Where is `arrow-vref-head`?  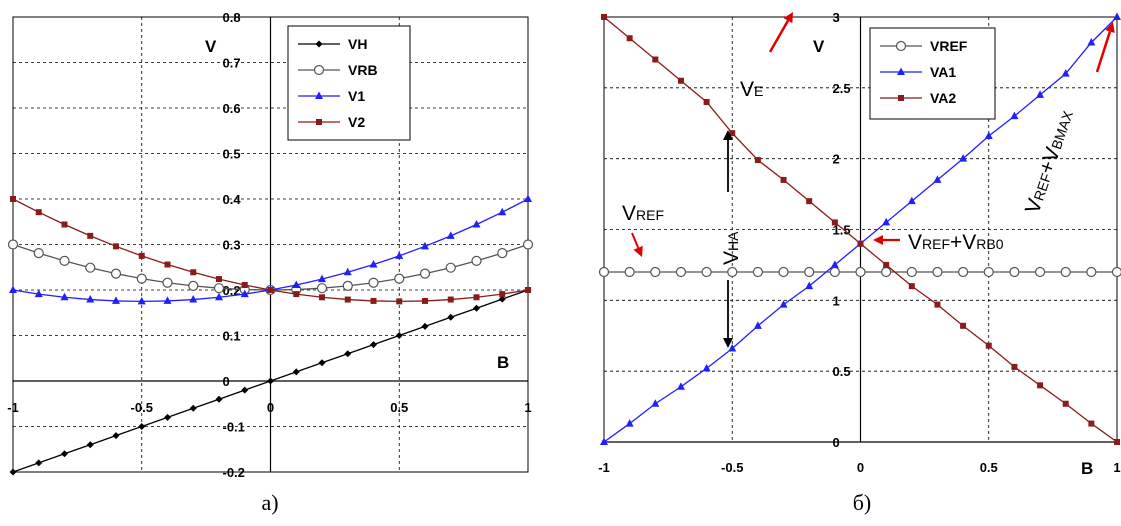 arrow-vref-head is located at coordinates (638, 251).